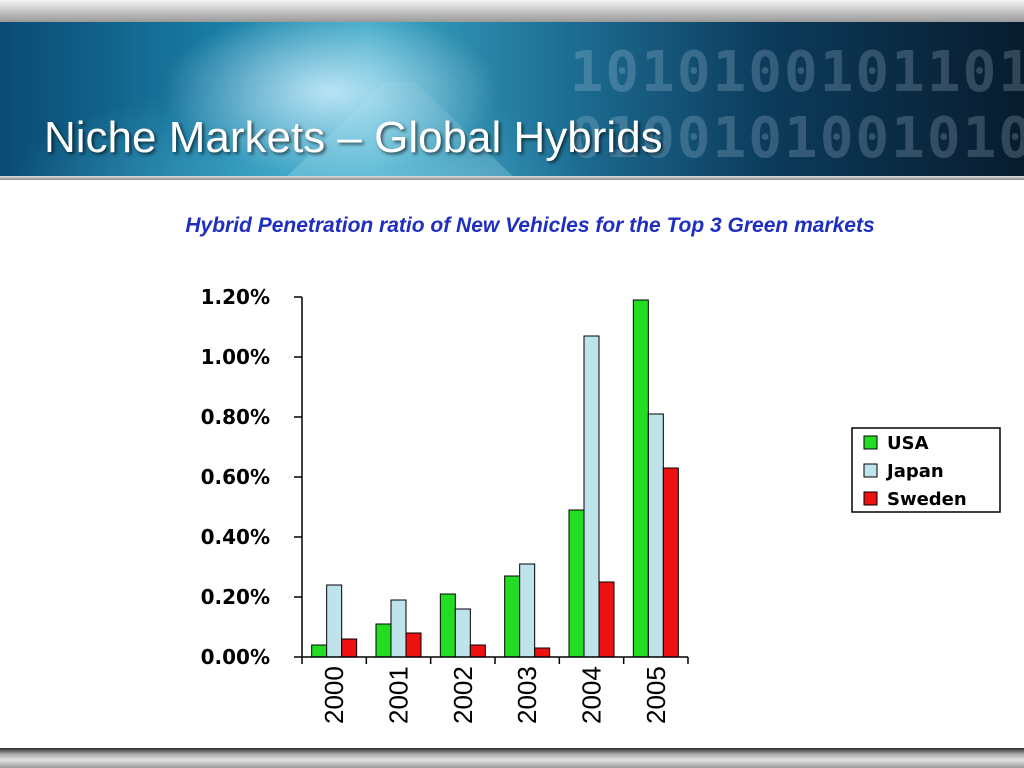 This screenshot has height=768, width=1024. I want to click on header-binary-graphic: 1010100101101 0100101001010, so click(797, 106).